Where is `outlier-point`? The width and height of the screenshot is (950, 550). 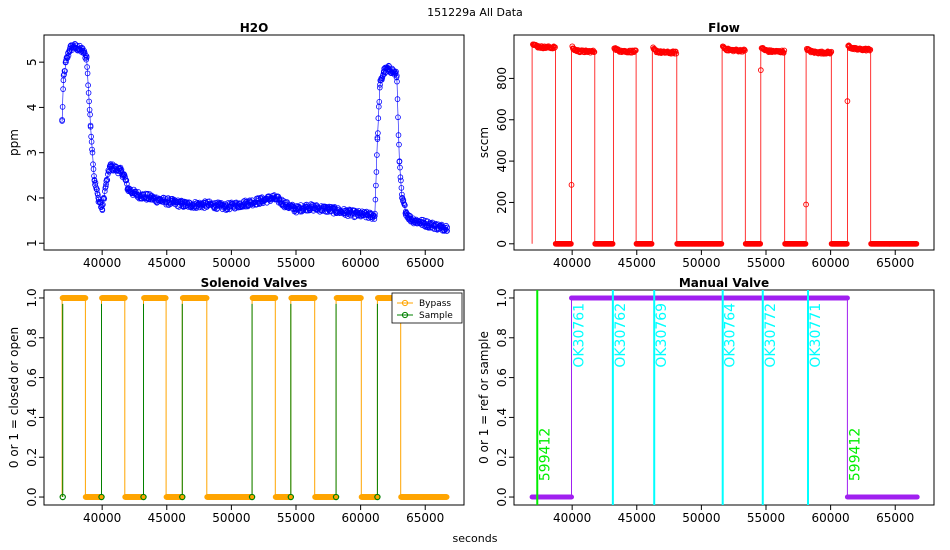 outlier-point is located at coordinates (571, 185).